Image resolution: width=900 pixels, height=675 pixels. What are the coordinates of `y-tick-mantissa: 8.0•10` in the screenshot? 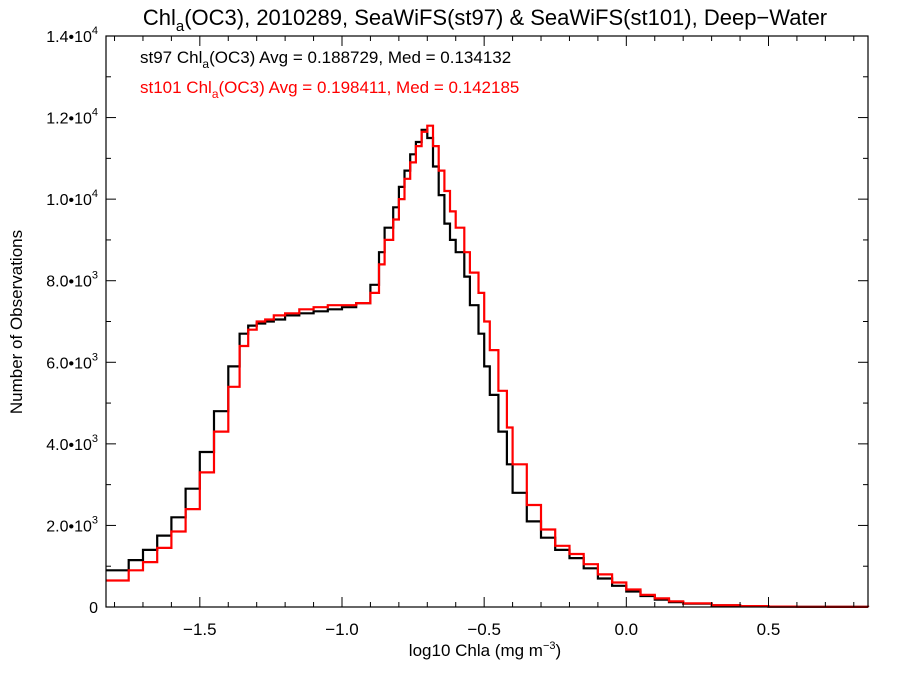 It's located at (69, 282).